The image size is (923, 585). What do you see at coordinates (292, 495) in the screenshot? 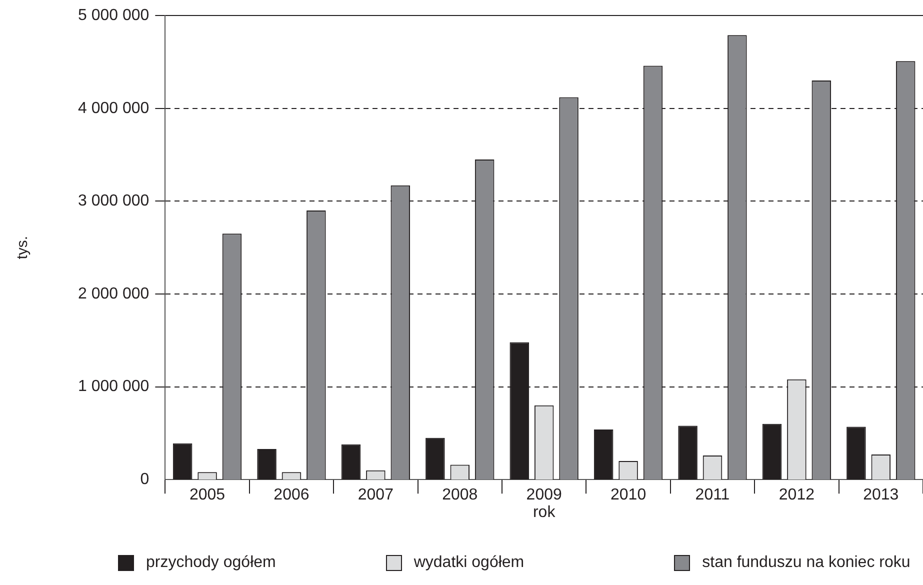
I see `x-tick-label: 2006` at bounding box center [292, 495].